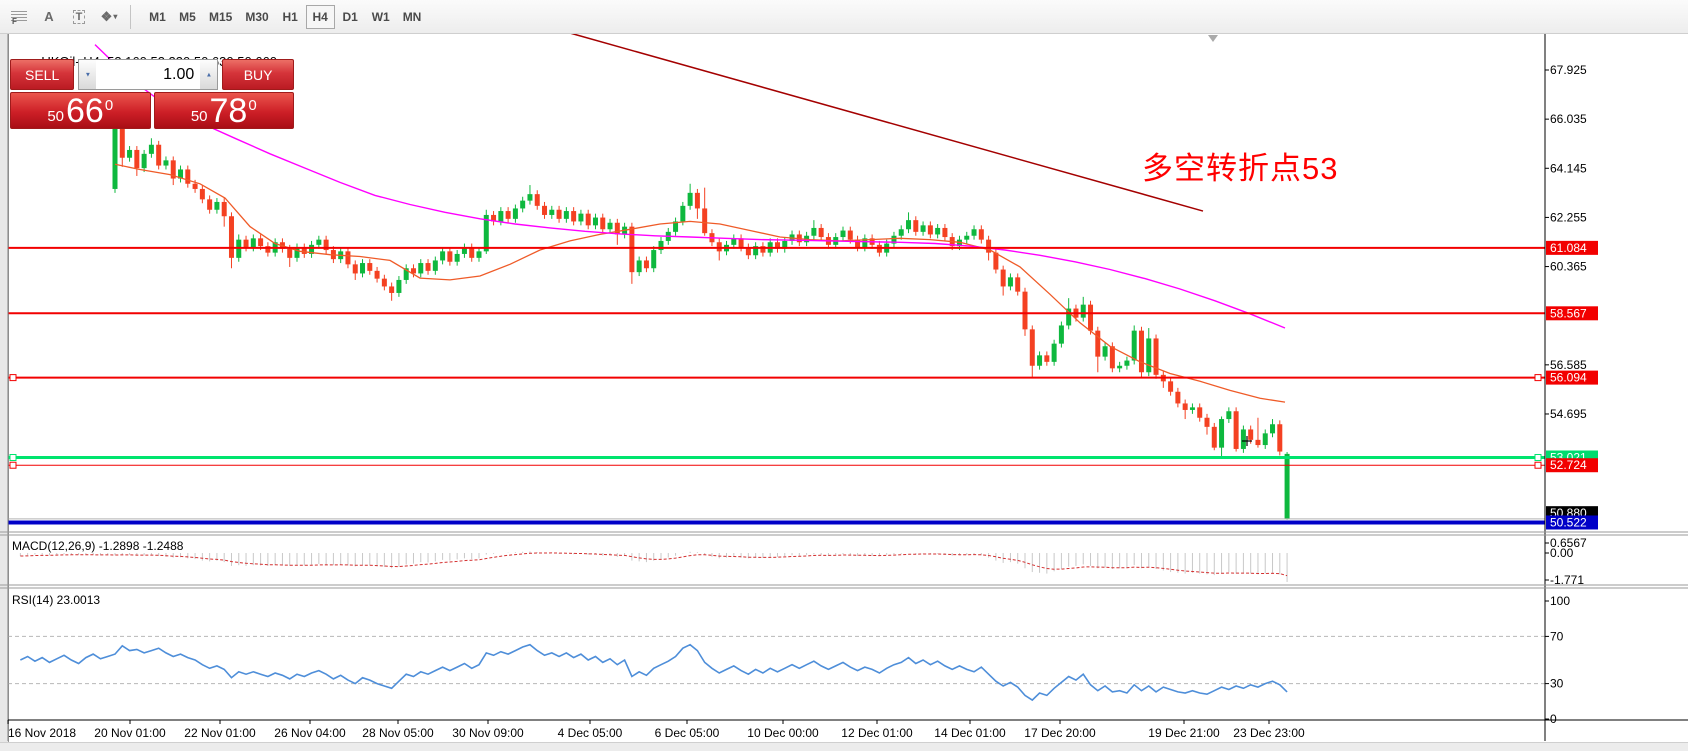 The image size is (1688, 751). Describe the element at coordinates (228, 110) in the screenshot. I see `buy-price-big: 78` at that location.